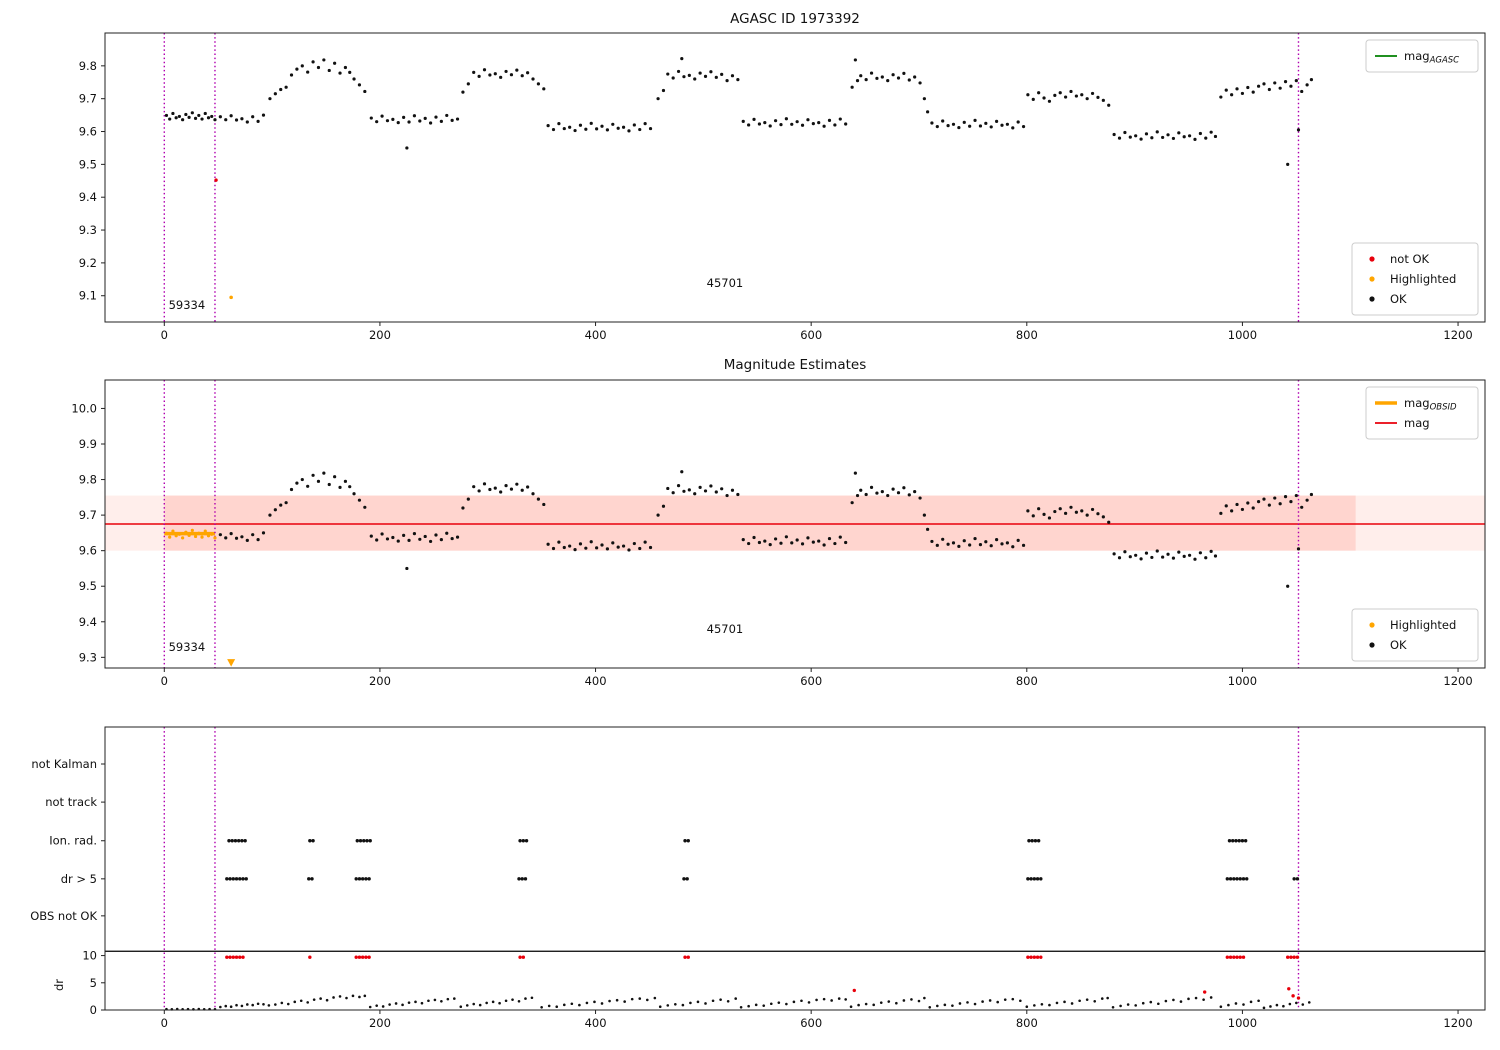  Describe the element at coordinates (795, 365) in the screenshot. I see `magnitude-estimates-title: Magnitude Estimates` at that location.